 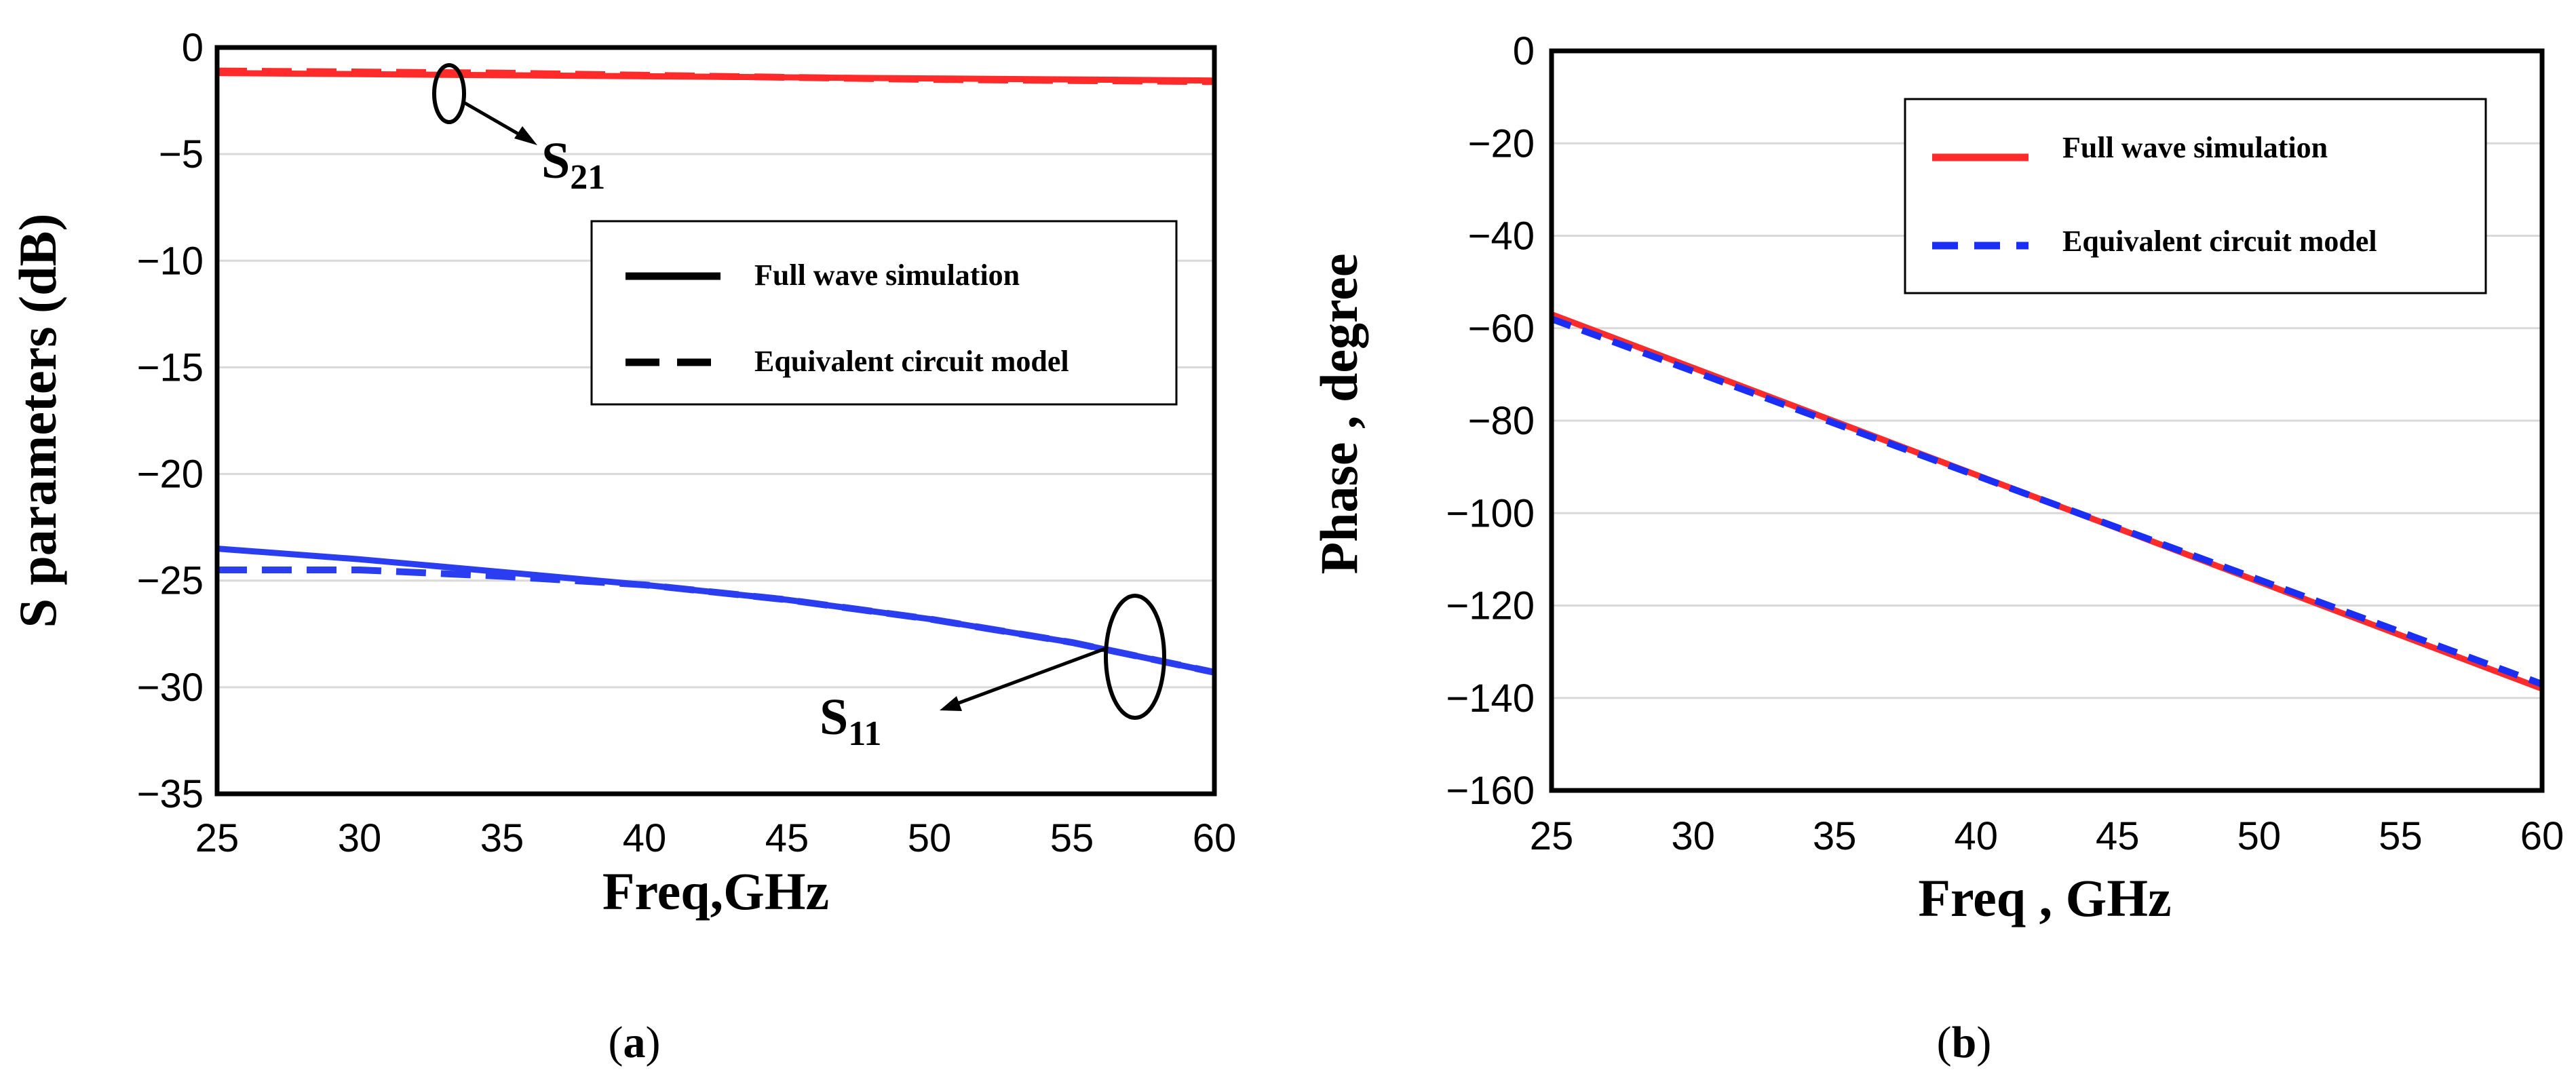 What do you see at coordinates (1490, 791) in the screenshot?
I see `panel-b-y-tick-label: −160` at bounding box center [1490, 791].